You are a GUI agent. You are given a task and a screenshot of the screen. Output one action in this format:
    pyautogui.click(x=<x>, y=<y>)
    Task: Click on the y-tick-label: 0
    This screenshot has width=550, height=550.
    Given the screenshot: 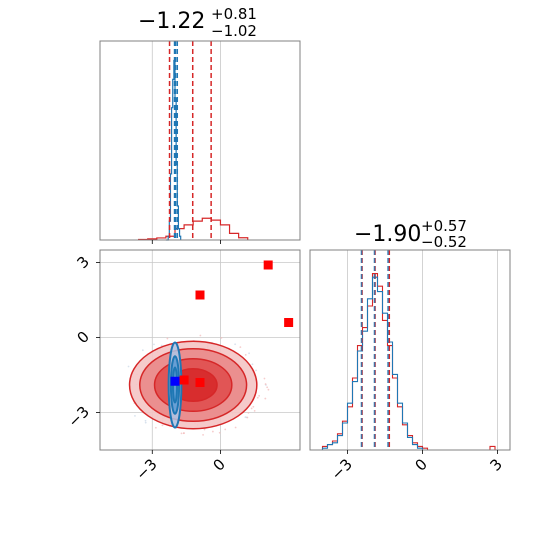 What is the action you would take?
    pyautogui.click(x=82, y=337)
    